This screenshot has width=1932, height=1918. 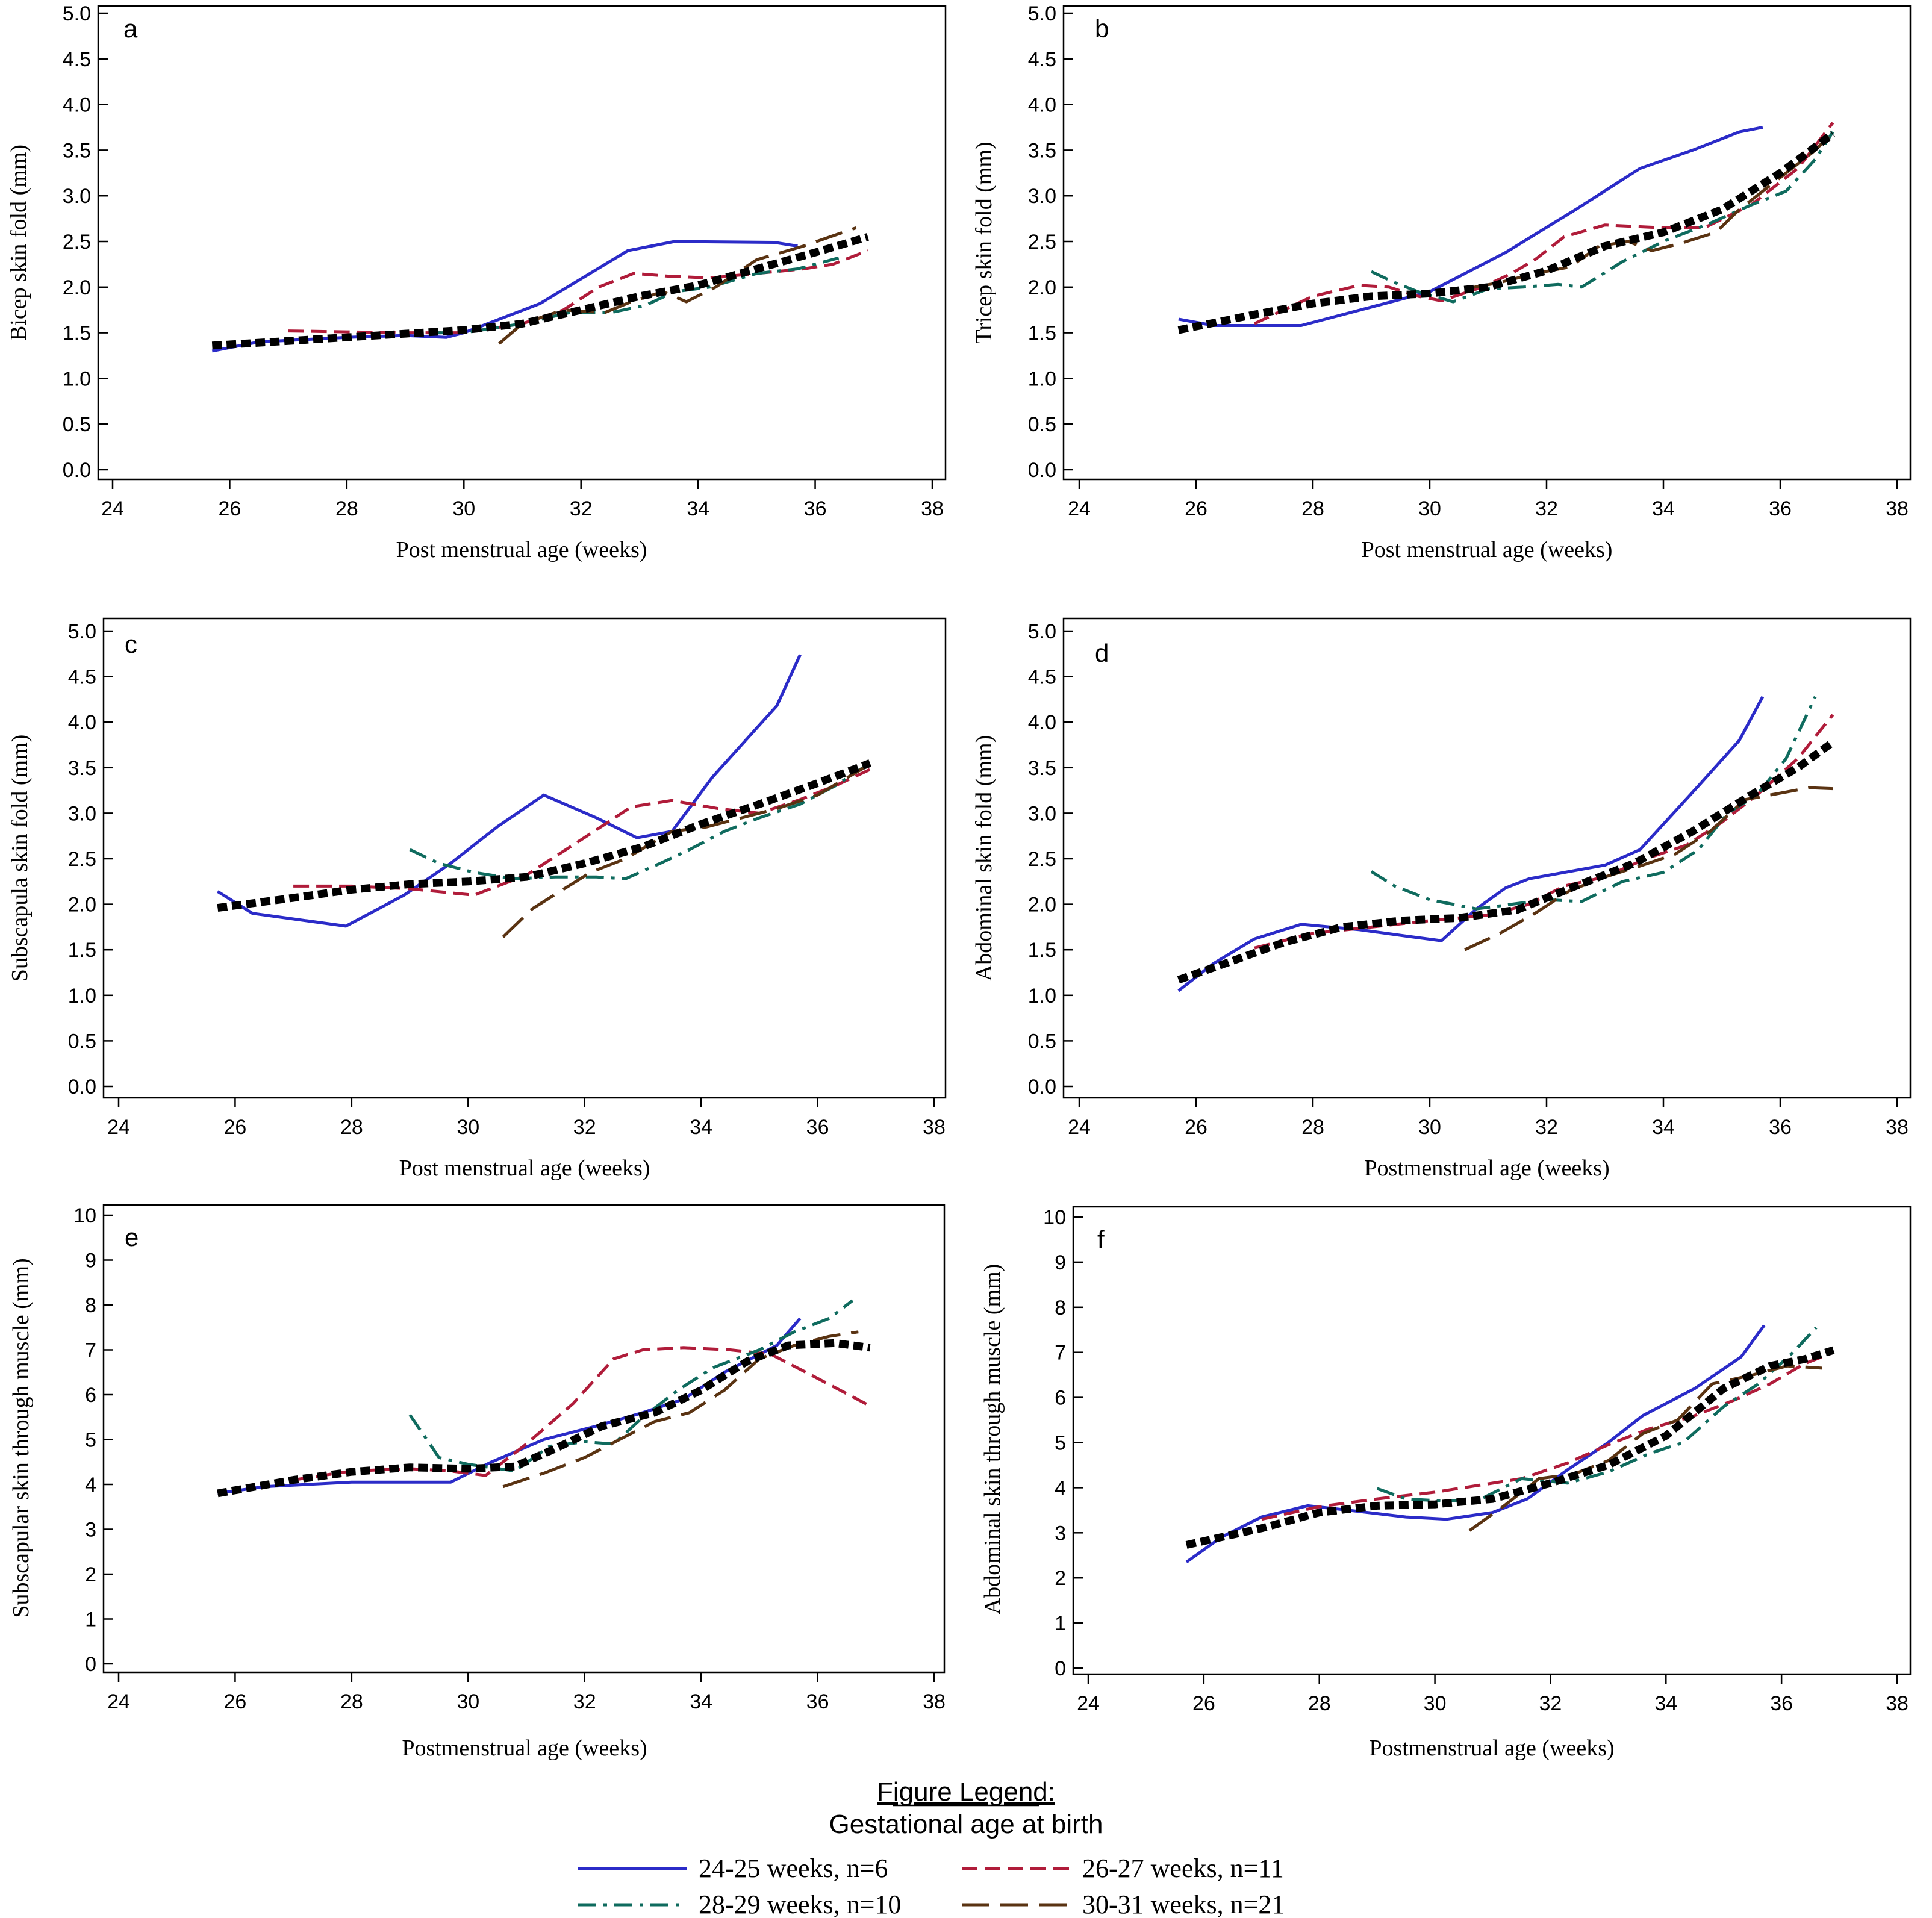 I want to click on y-tick-label: 2, so click(x=90, y=1574).